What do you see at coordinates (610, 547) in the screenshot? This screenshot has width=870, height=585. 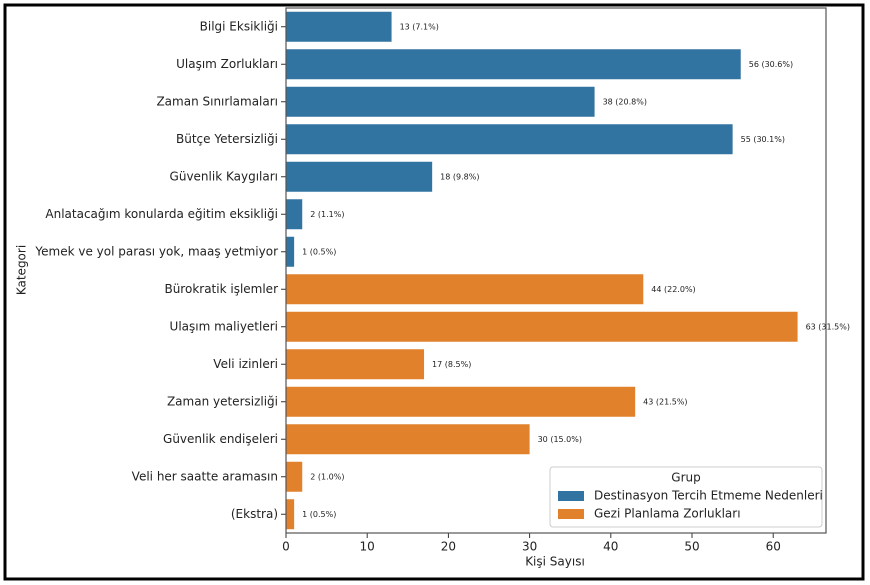 I see `x-tick-label: 40` at bounding box center [610, 547].